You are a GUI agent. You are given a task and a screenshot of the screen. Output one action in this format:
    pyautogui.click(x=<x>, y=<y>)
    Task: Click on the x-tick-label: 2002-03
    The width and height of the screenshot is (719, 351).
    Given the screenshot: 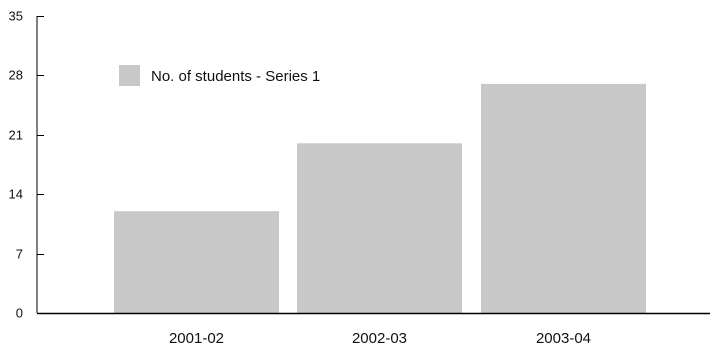 What is the action you would take?
    pyautogui.click(x=379, y=338)
    